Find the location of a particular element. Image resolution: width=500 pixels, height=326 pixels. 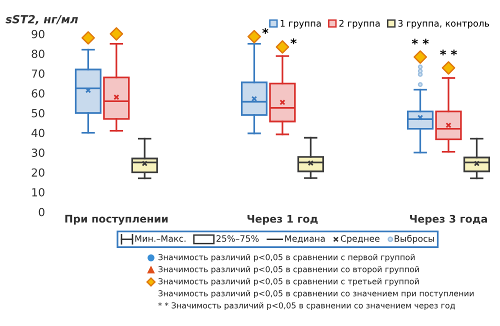

text: Мин.–Макс. is located at coordinates (160, 238).